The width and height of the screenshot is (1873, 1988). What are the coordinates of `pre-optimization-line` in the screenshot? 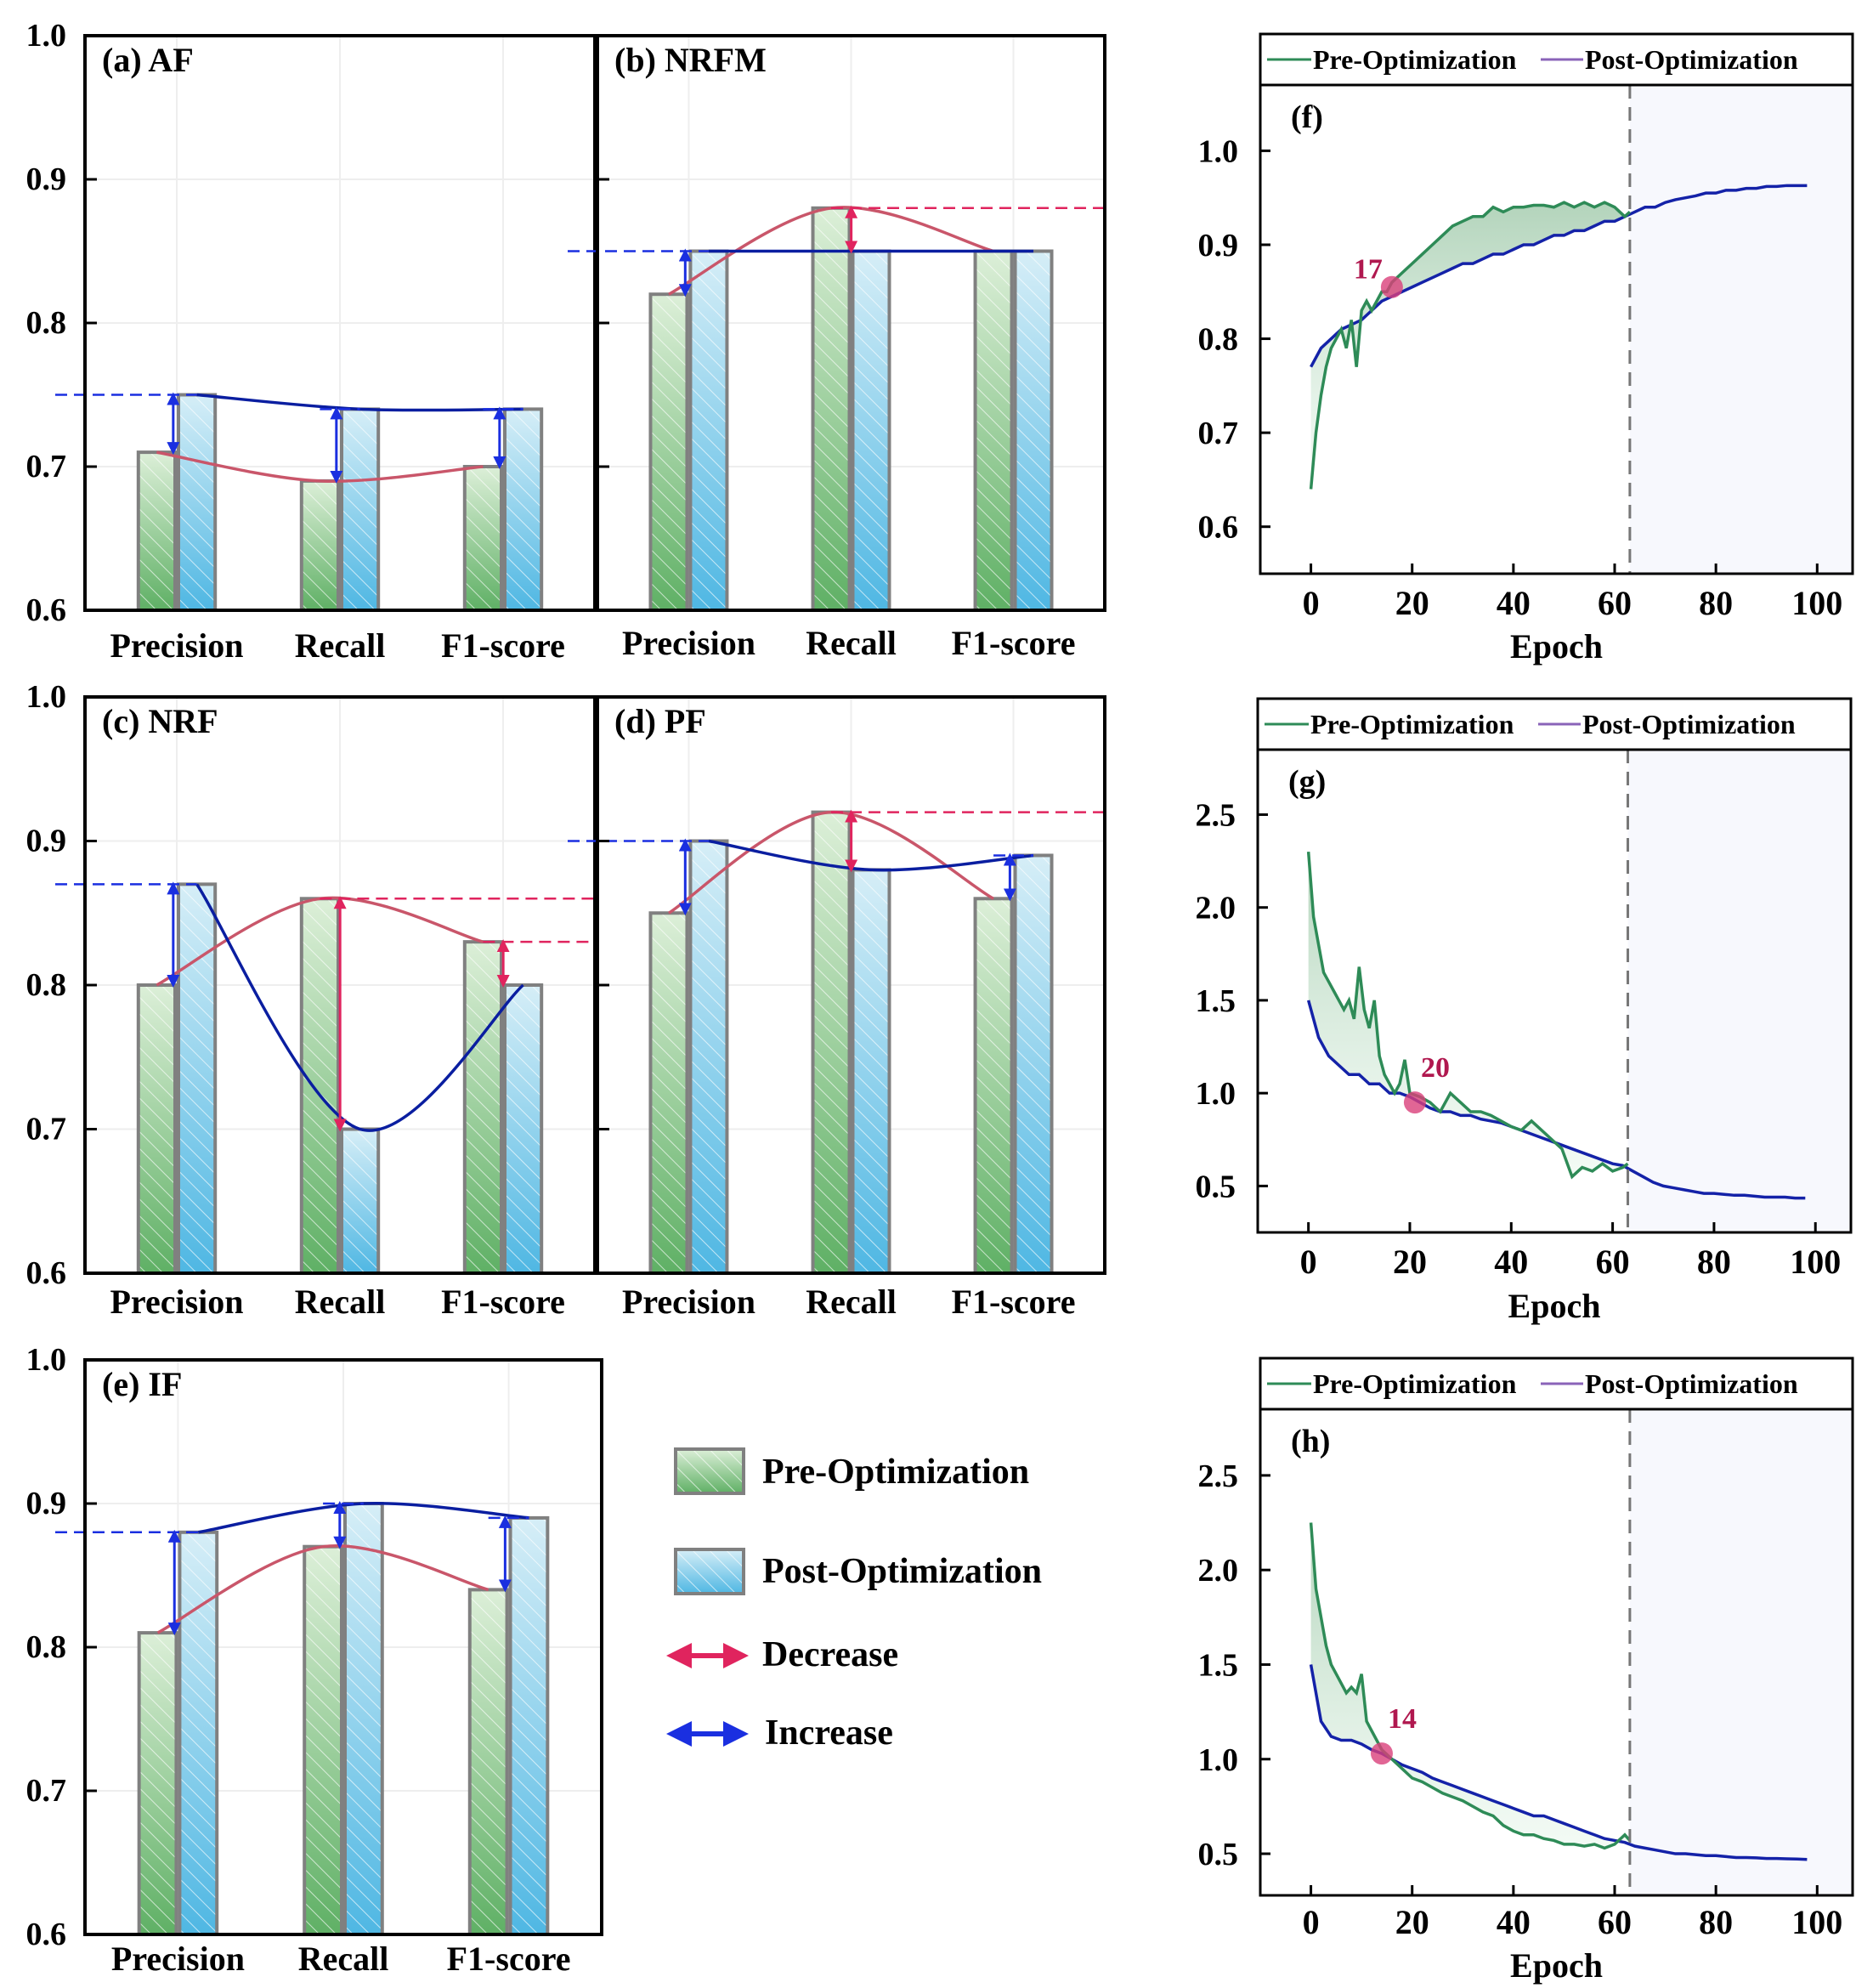 It's located at (1470, 345).